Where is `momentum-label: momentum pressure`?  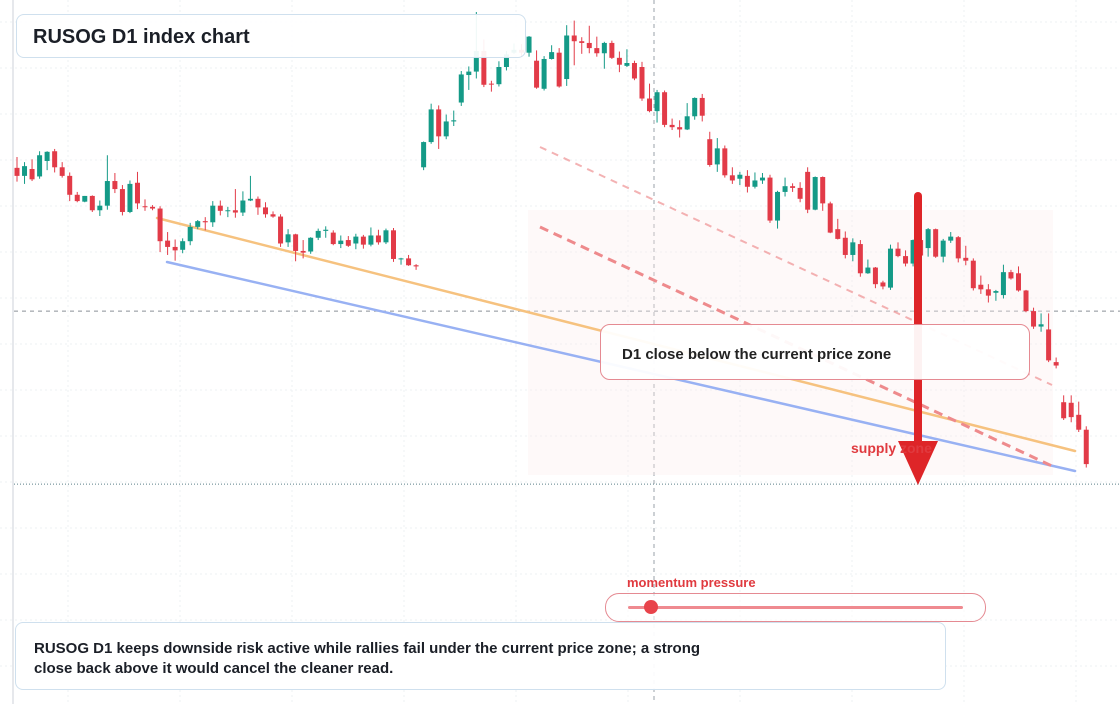 momentum-label: momentum pressure is located at coordinates (691, 582).